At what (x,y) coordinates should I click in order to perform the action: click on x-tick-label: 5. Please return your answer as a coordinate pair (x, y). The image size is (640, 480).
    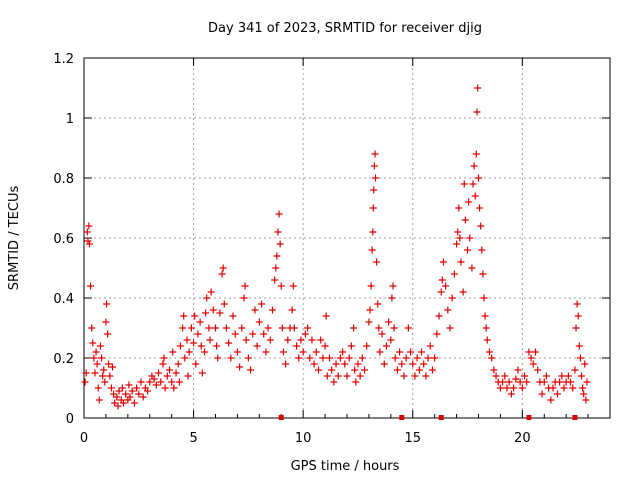
    Looking at the image, I should click on (193, 438).